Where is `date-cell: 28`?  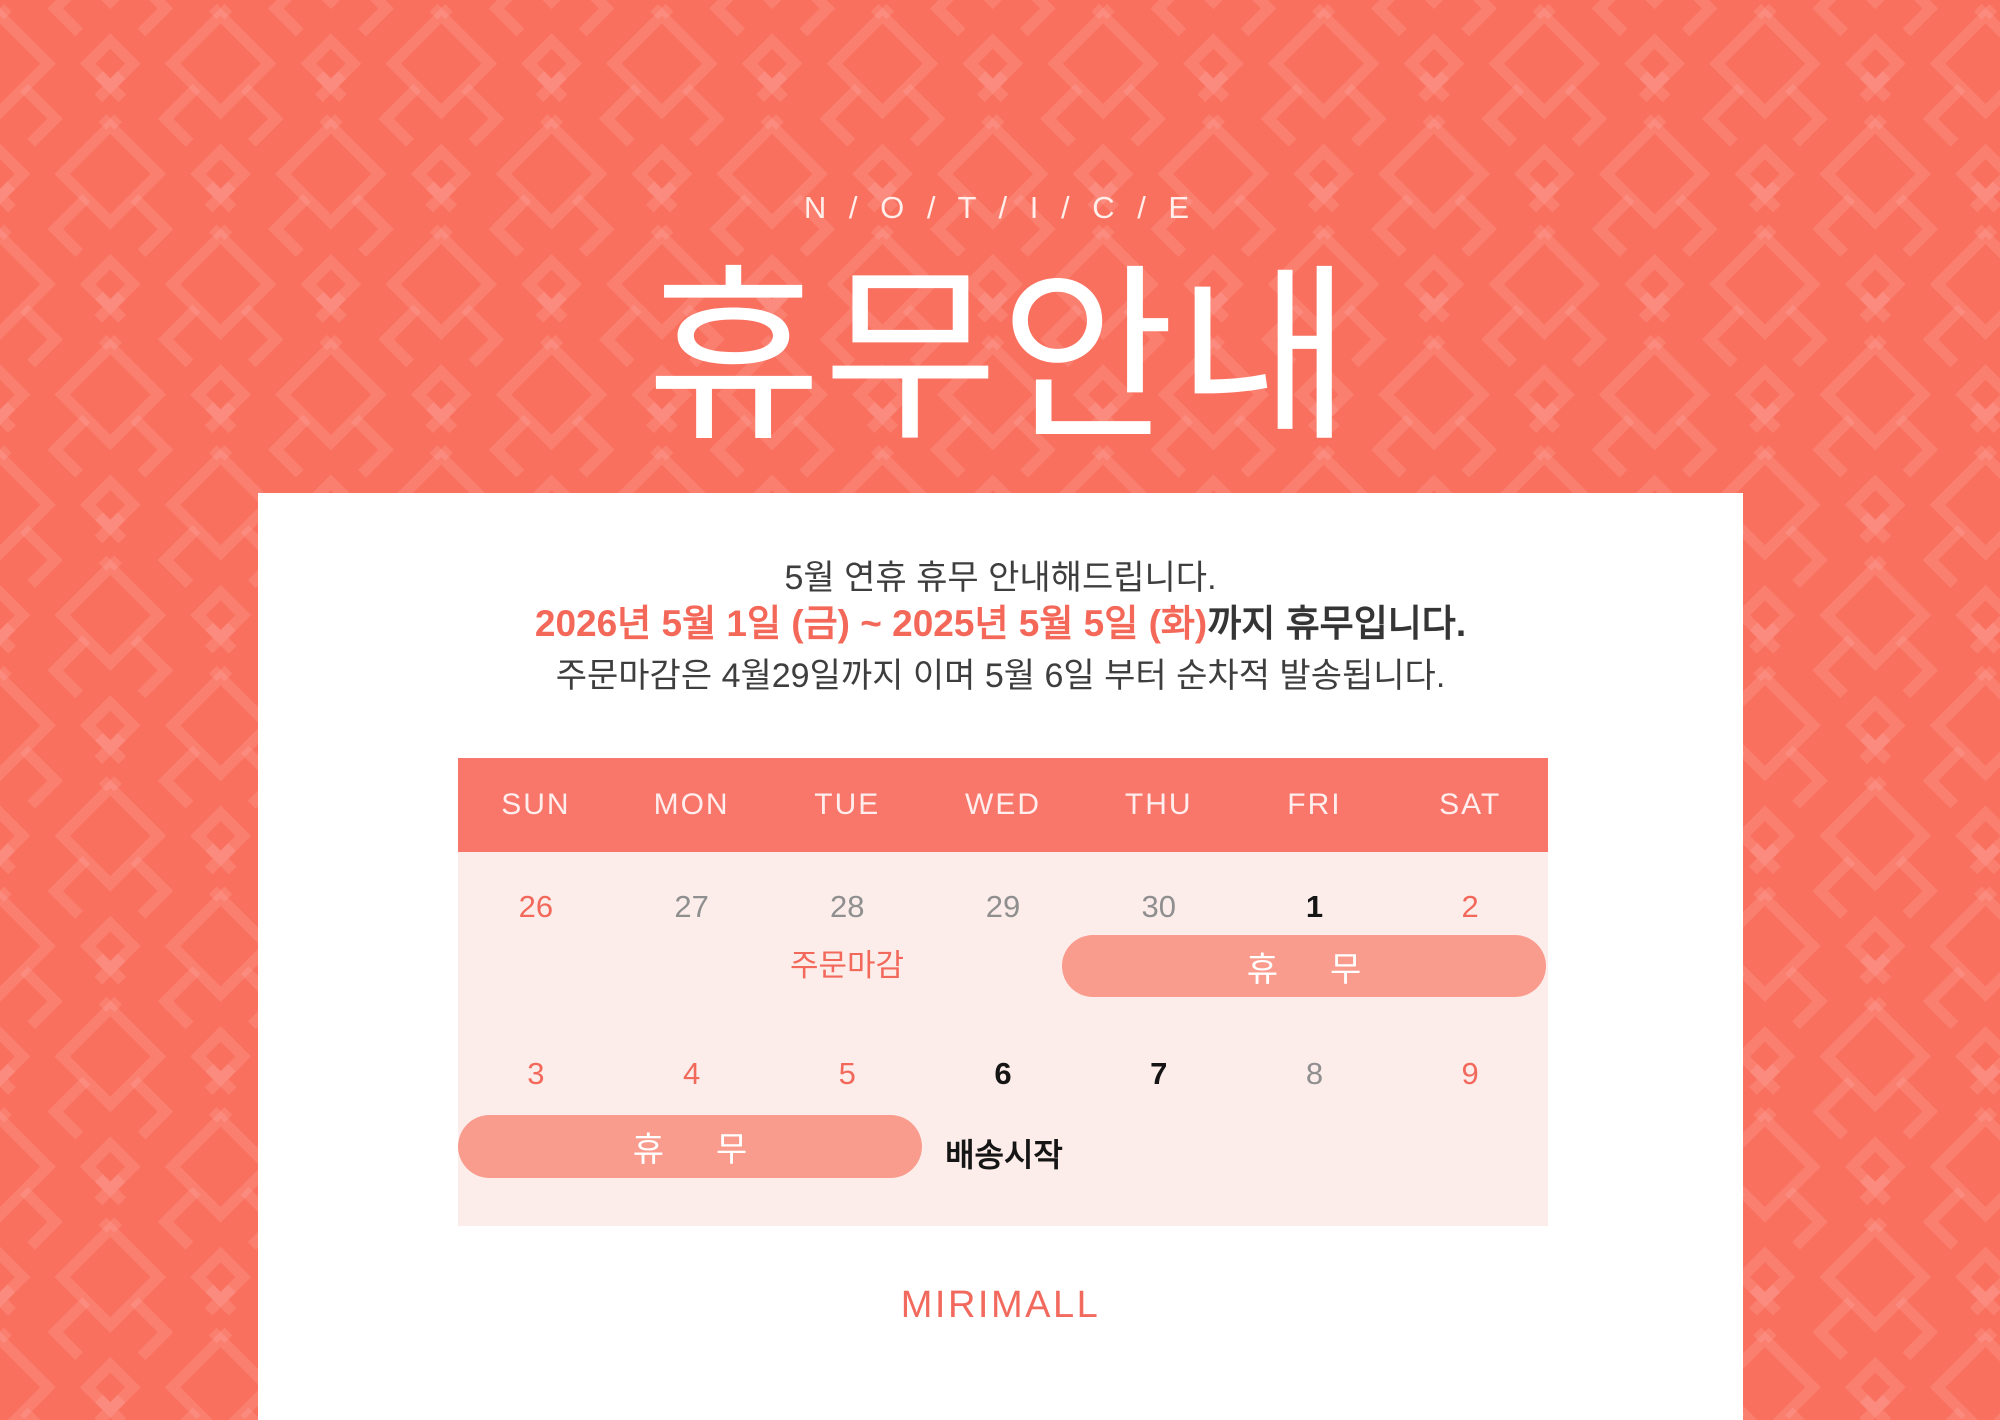 date-cell: 28 is located at coordinates (847, 906).